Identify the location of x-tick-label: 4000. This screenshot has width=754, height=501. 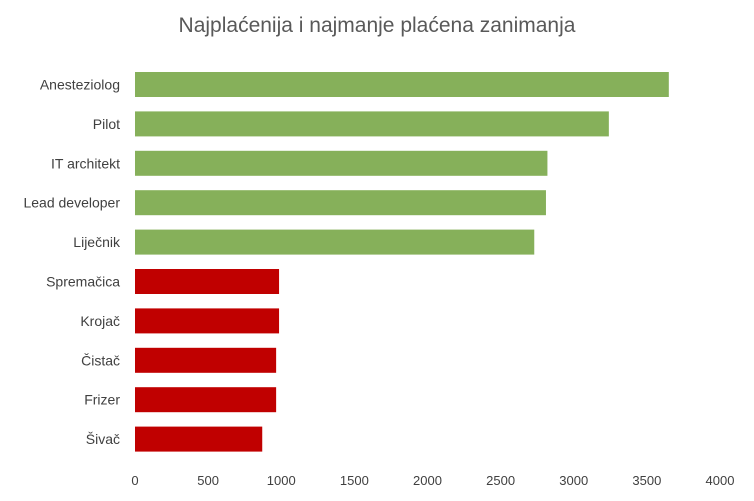
(720, 480).